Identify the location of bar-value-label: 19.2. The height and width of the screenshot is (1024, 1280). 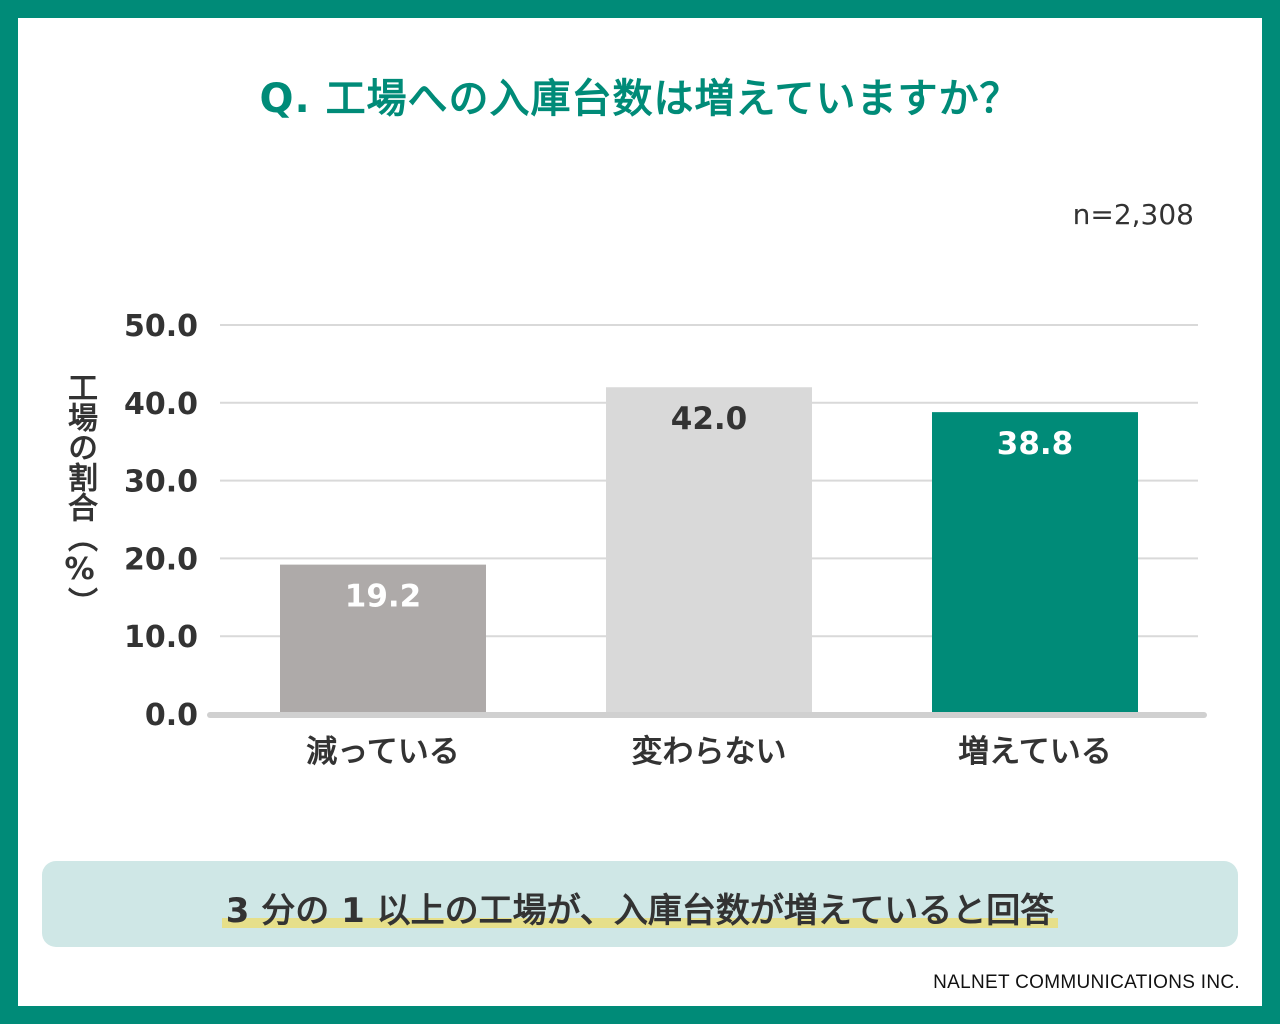
(383, 597).